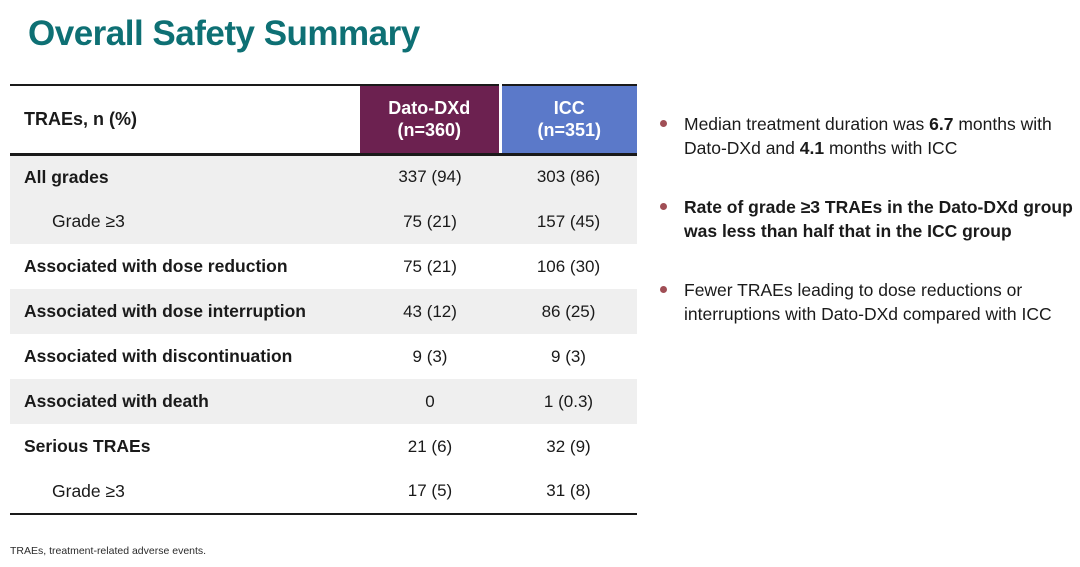  Describe the element at coordinates (165, 311) in the screenshot. I see `row-label: Associated with dose interruption` at that location.